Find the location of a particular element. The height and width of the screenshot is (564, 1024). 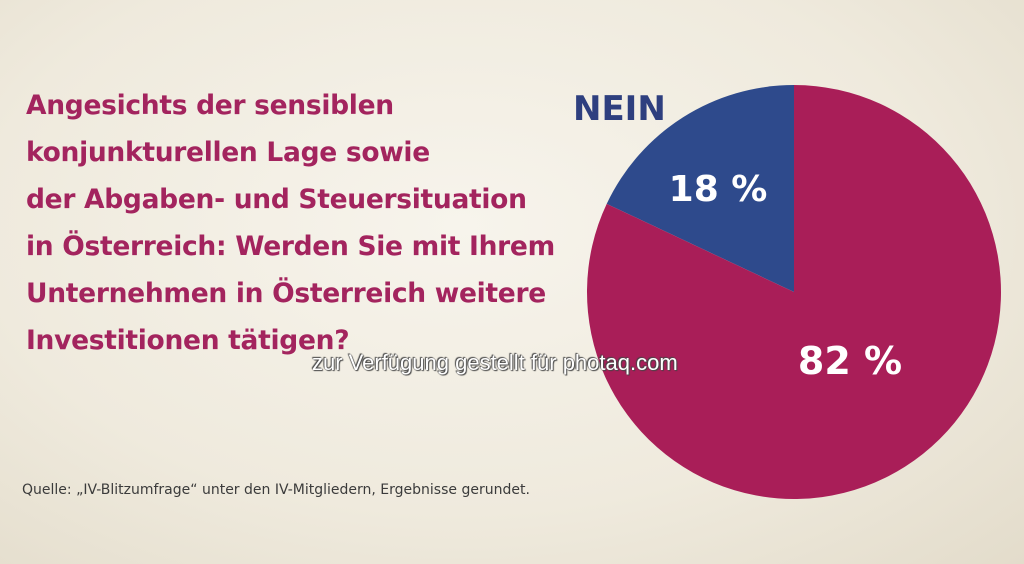

question-line: in Österreich: Werden Sie mit Ihrem is located at coordinates (290, 246).